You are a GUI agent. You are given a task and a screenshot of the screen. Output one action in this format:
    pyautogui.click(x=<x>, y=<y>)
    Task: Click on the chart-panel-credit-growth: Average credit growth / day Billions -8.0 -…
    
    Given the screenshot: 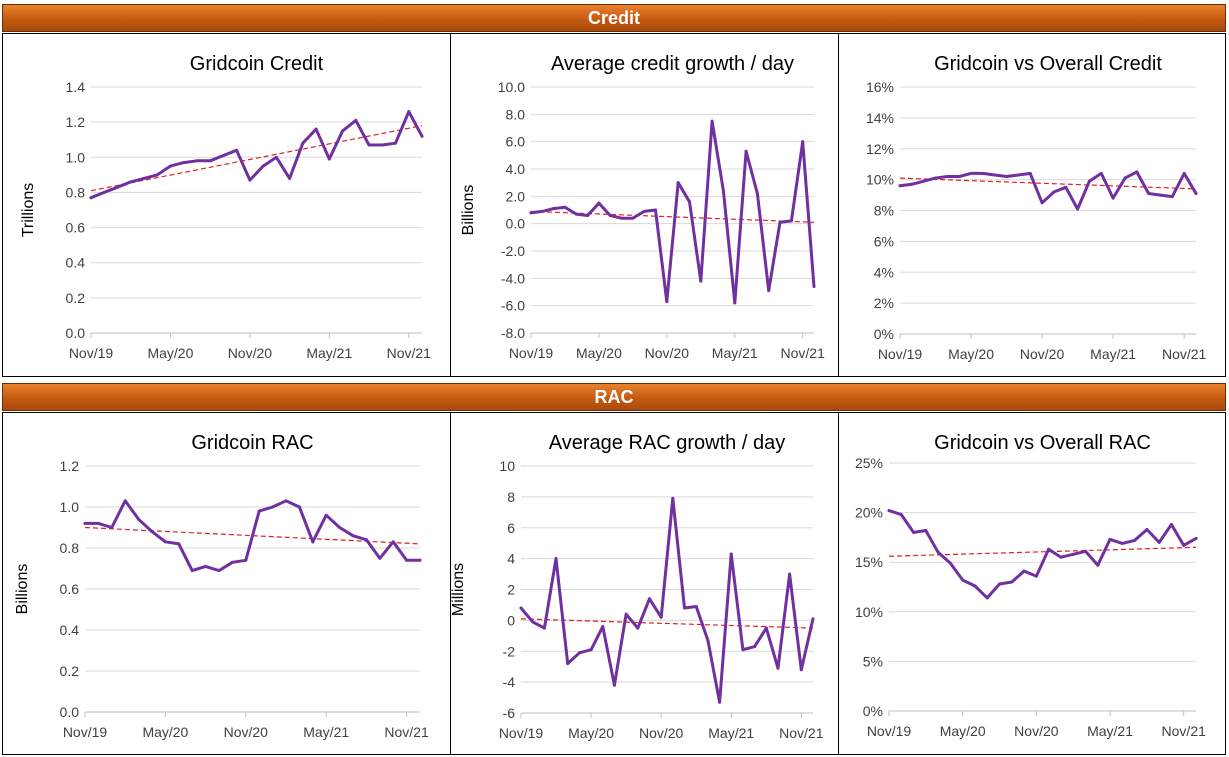 What is the action you would take?
    pyautogui.click(x=644, y=205)
    